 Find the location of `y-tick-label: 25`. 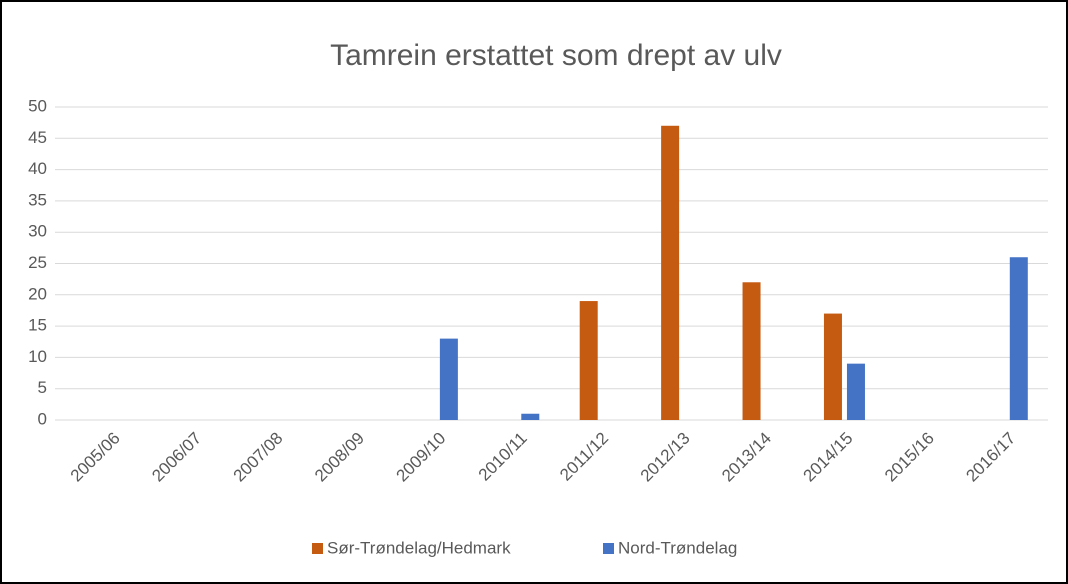

y-tick-label: 25 is located at coordinates (37, 262).